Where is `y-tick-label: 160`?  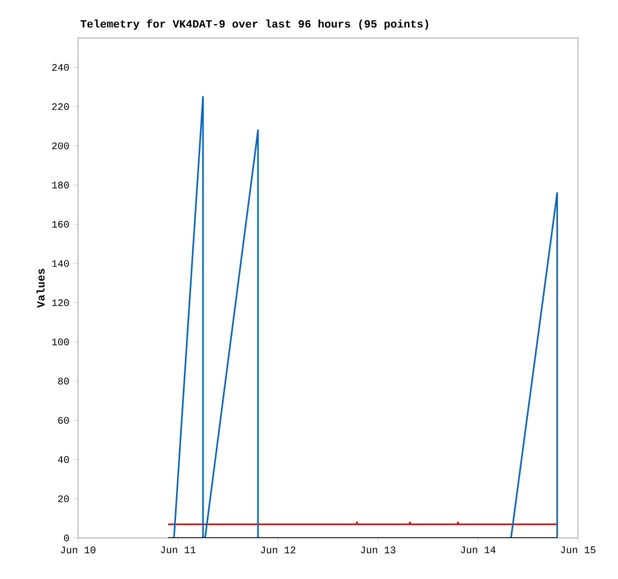
y-tick-label: 160 is located at coordinates (60, 224).